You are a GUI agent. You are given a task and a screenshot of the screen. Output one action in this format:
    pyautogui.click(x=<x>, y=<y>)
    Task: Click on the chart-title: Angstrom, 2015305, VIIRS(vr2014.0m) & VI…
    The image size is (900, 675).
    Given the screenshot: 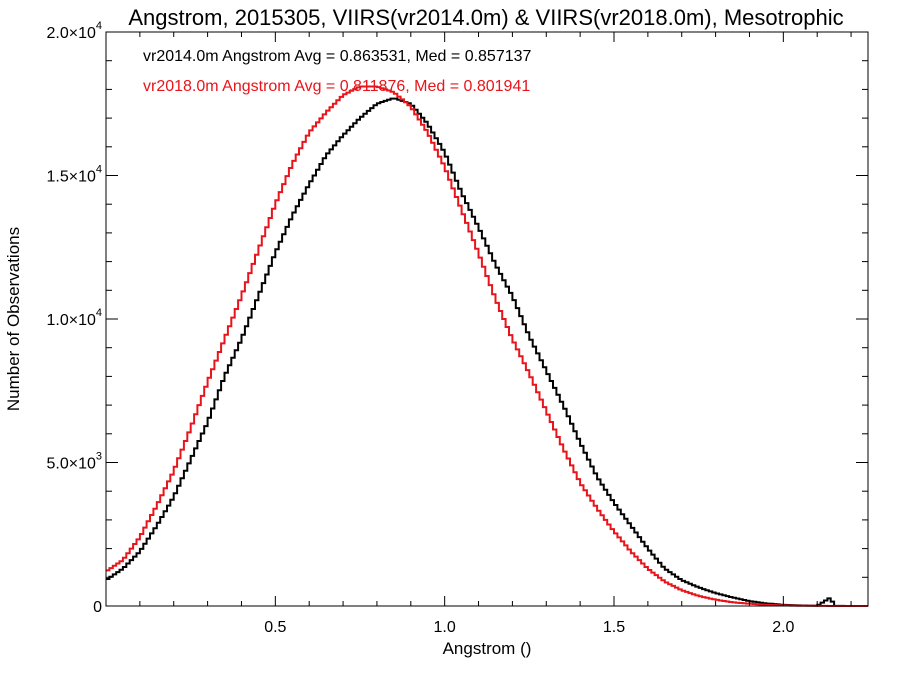 What is the action you would take?
    pyautogui.click(x=485, y=17)
    